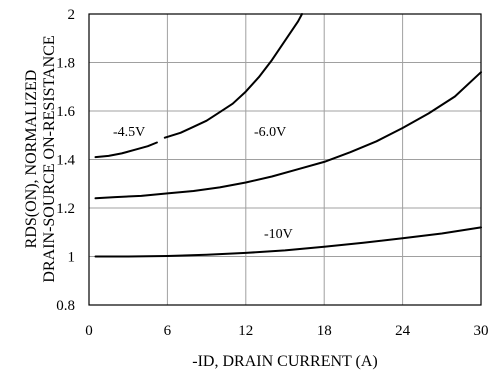 The height and width of the screenshot is (383, 491). Describe the element at coordinates (245, 331) in the screenshot. I see `x-tick-label: 12` at that location.